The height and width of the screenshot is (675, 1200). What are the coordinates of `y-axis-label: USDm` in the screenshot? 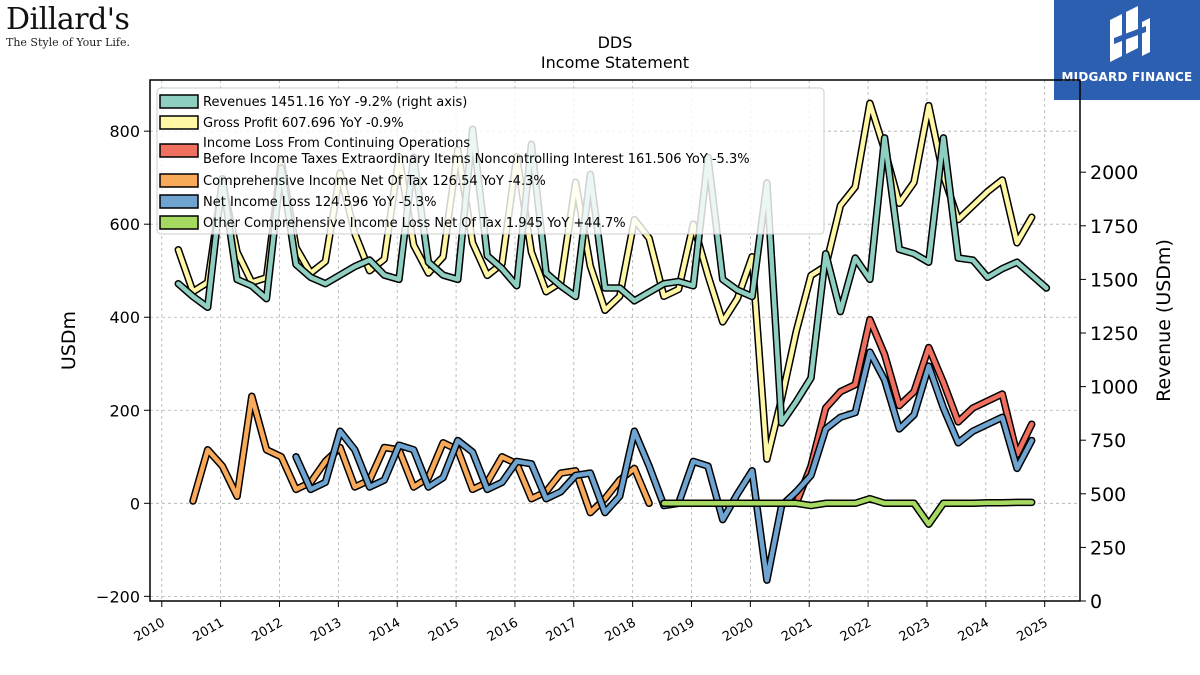 It's located at (69, 340).